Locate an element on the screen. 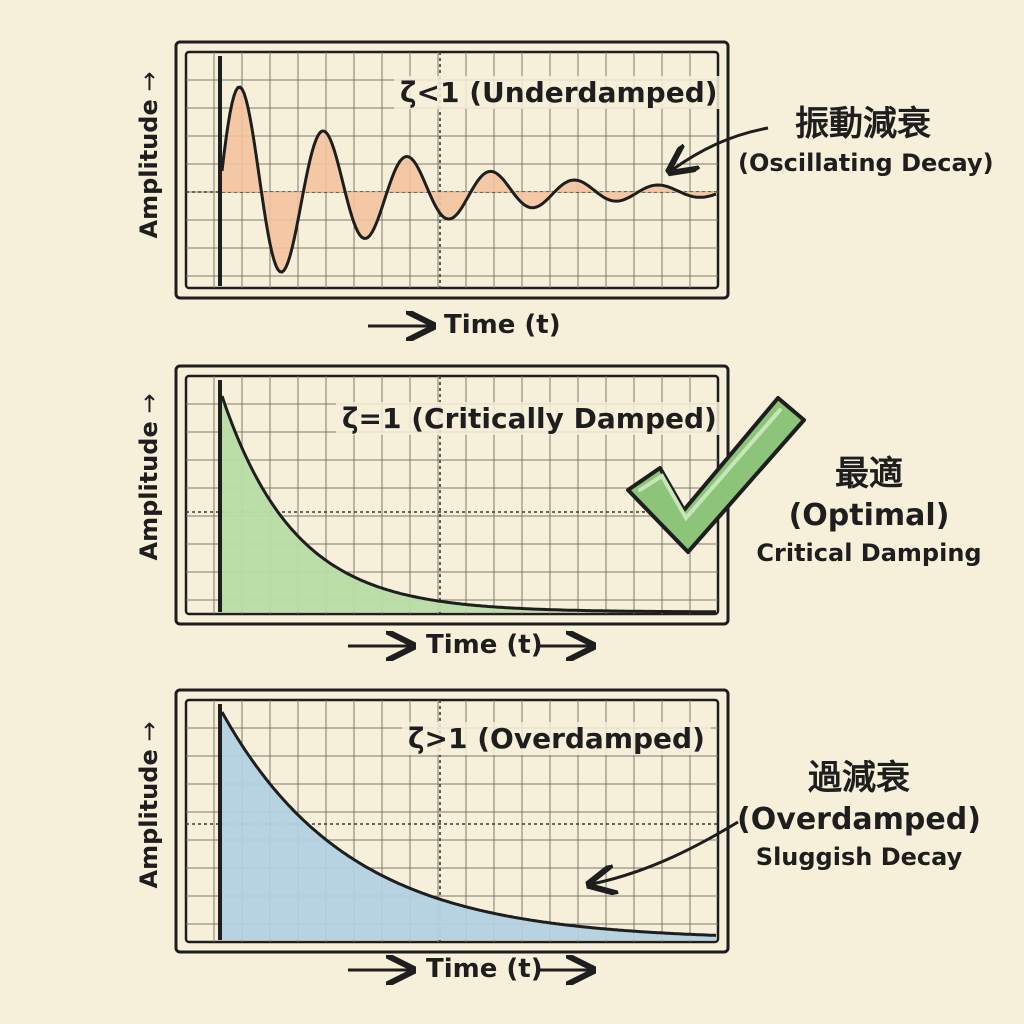  annotation-critical: 最適 (Optimal) Critical Damping is located at coordinates (869, 511).